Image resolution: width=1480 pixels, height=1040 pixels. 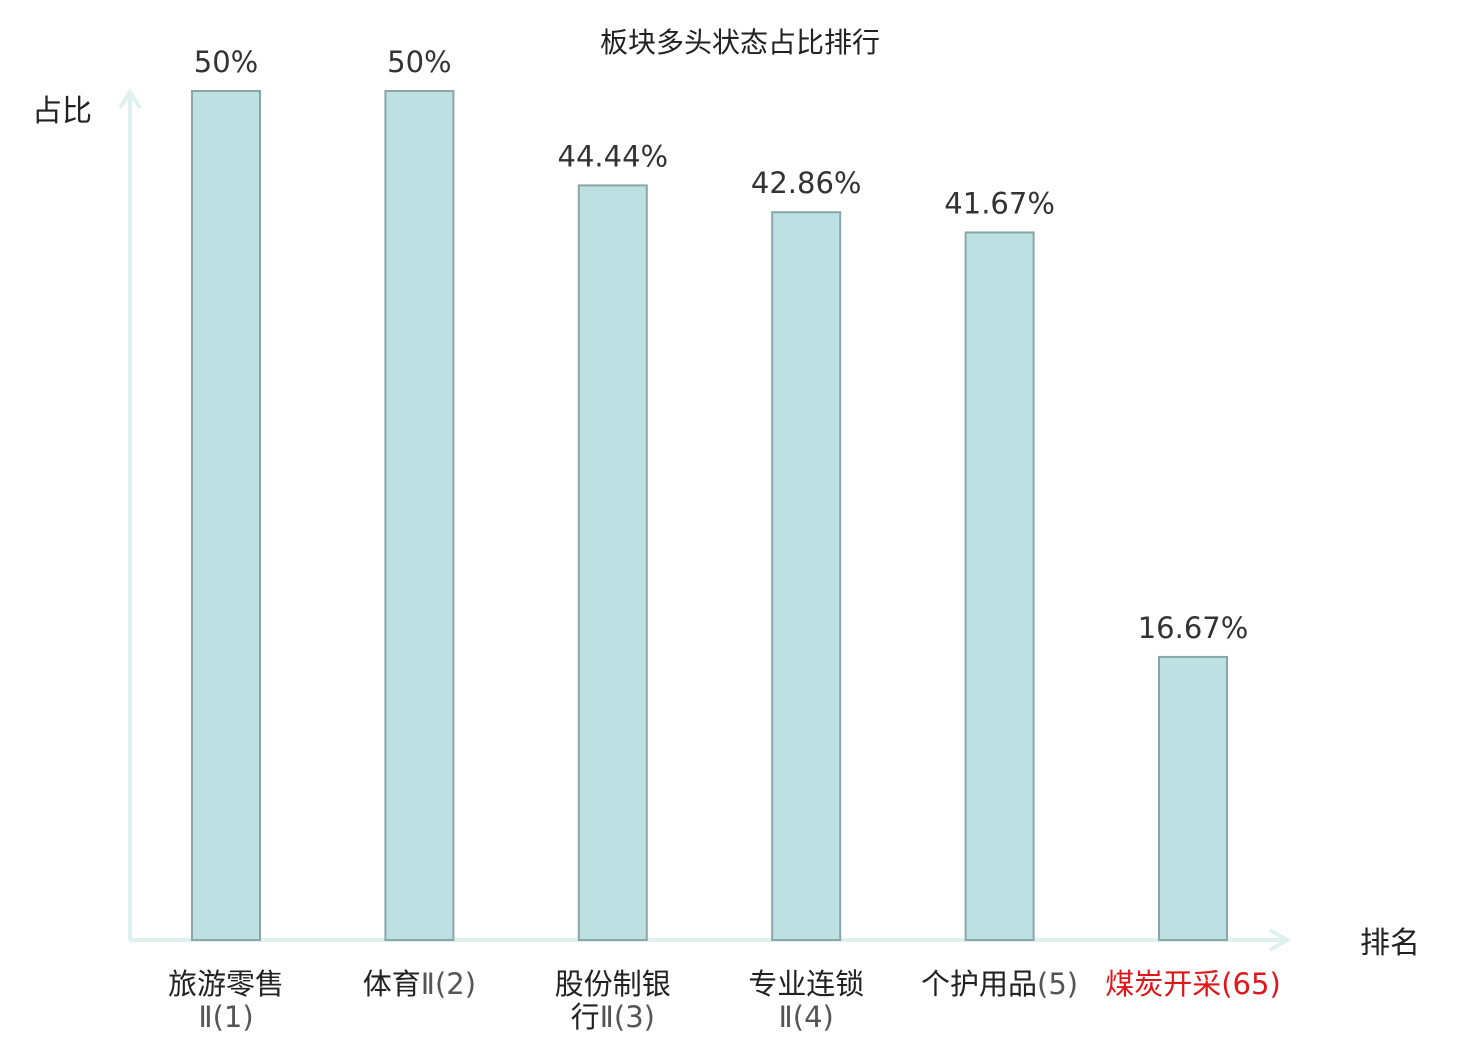 What do you see at coordinates (1279, 940) in the screenshot?
I see `x-axis-arrow` at bounding box center [1279, 940].